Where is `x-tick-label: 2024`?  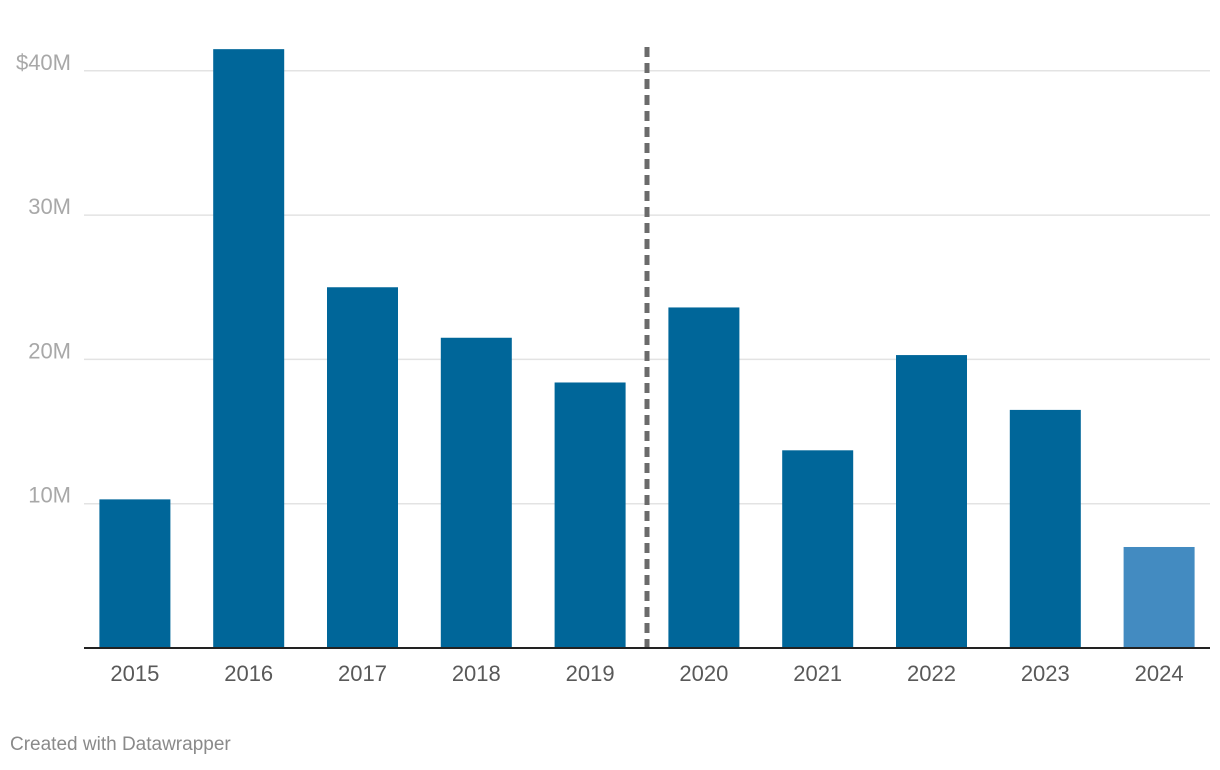
x-tick-label: 2024 is located at coordinates (1159, 673).